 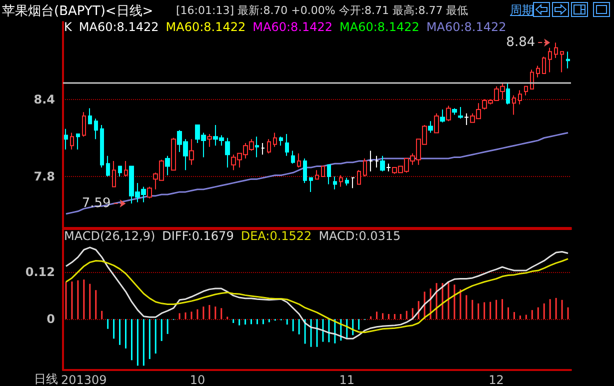 What do you see at coordinates (466, 27) in the screenshot?
I see `text: MA60:8.1422` at bounding box center [466, 27].